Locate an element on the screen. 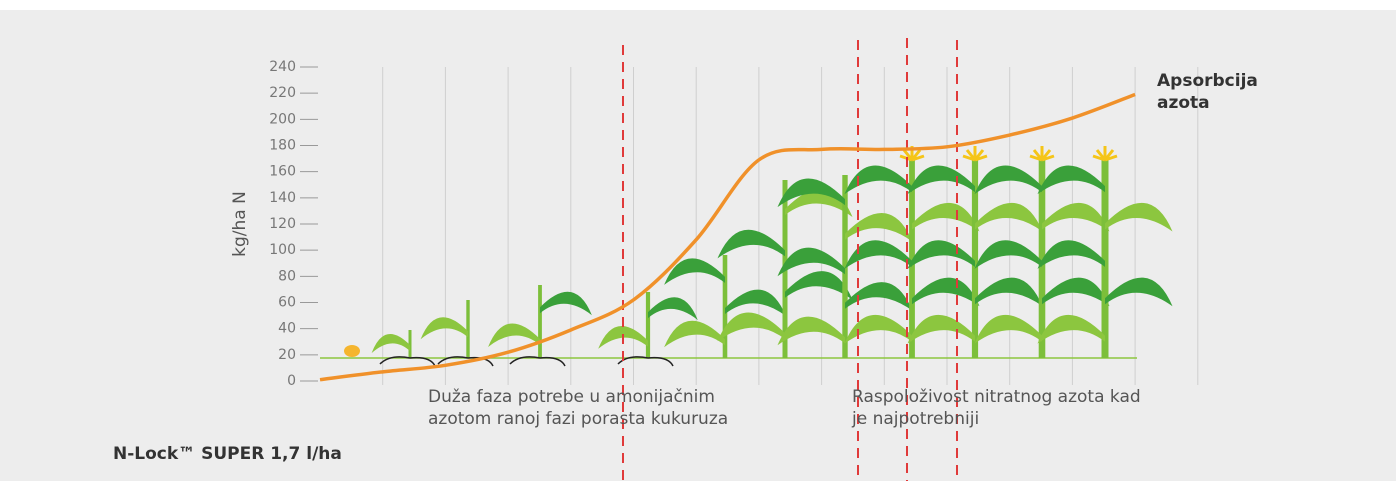  y-tick-label: 100 is located at coordinates (282, 250).